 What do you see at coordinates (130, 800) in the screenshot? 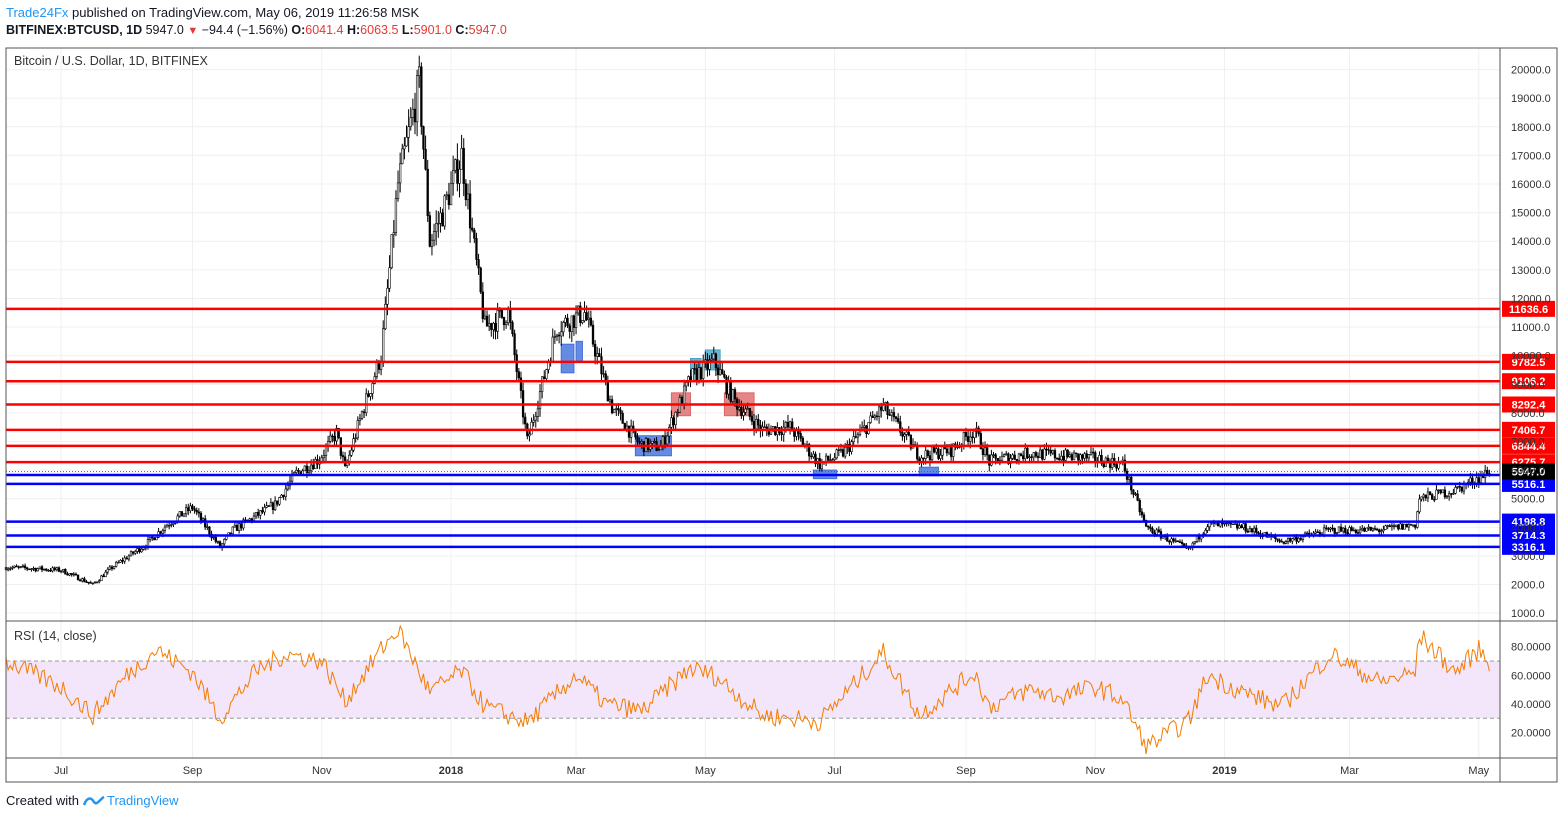
I see `tradingview-link: TradingView` at bounding box center [130, 800].